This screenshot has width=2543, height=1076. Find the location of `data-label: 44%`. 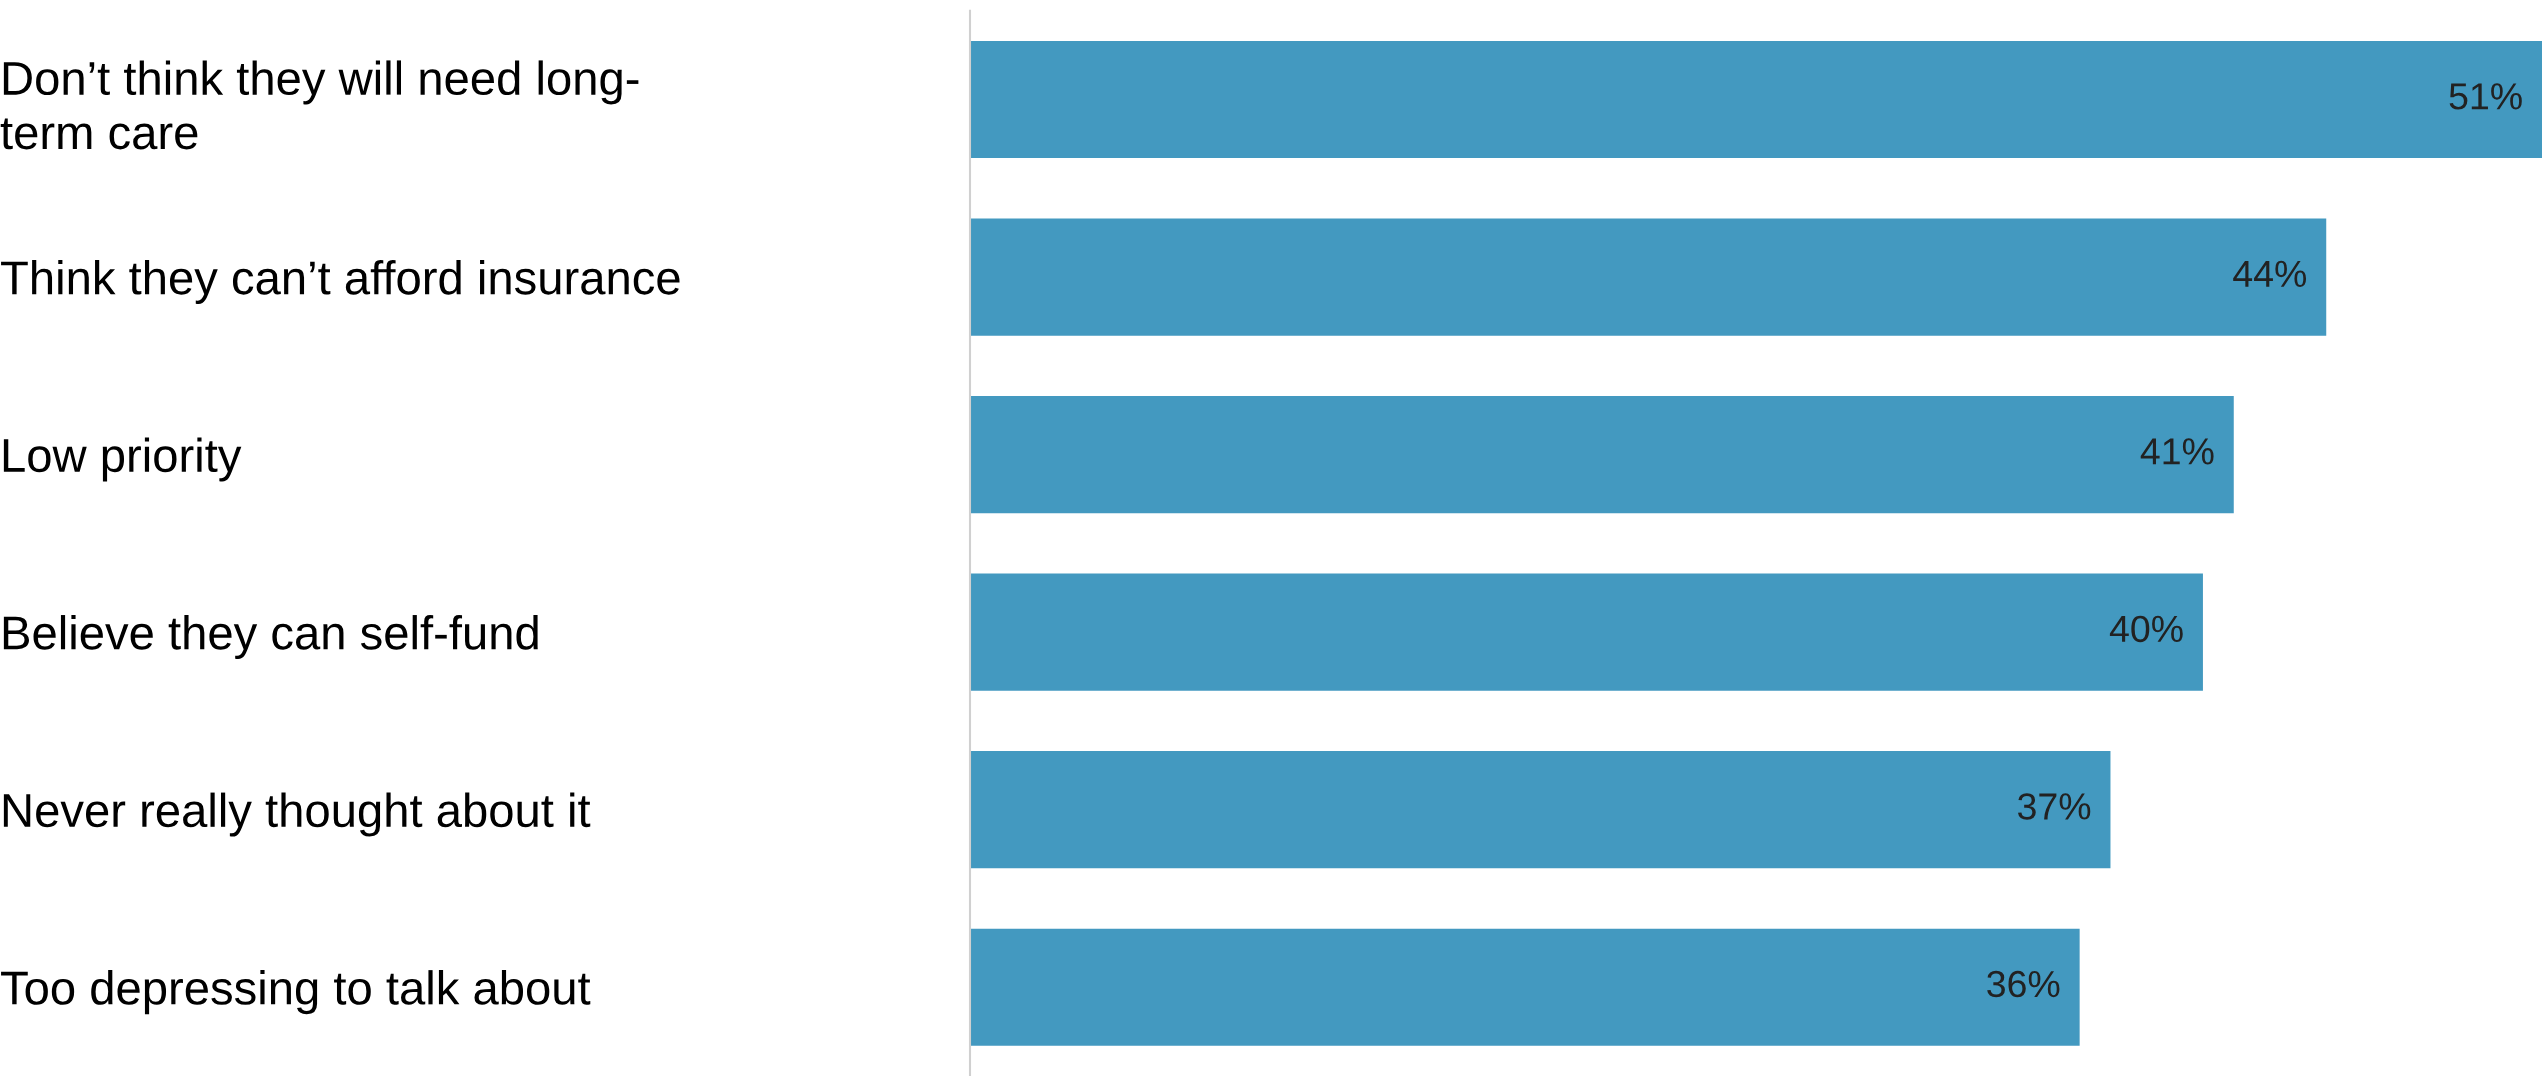

data-label: 44% is located at coordinates (2270, 273).